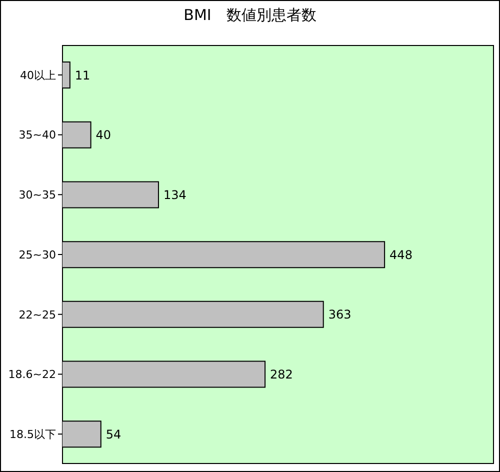 Image resolution: width=500 pixels, height=472 pixels. Describe the element at coordinates (281, 375) in the screenshot. I see `data-label: 282` at that location.